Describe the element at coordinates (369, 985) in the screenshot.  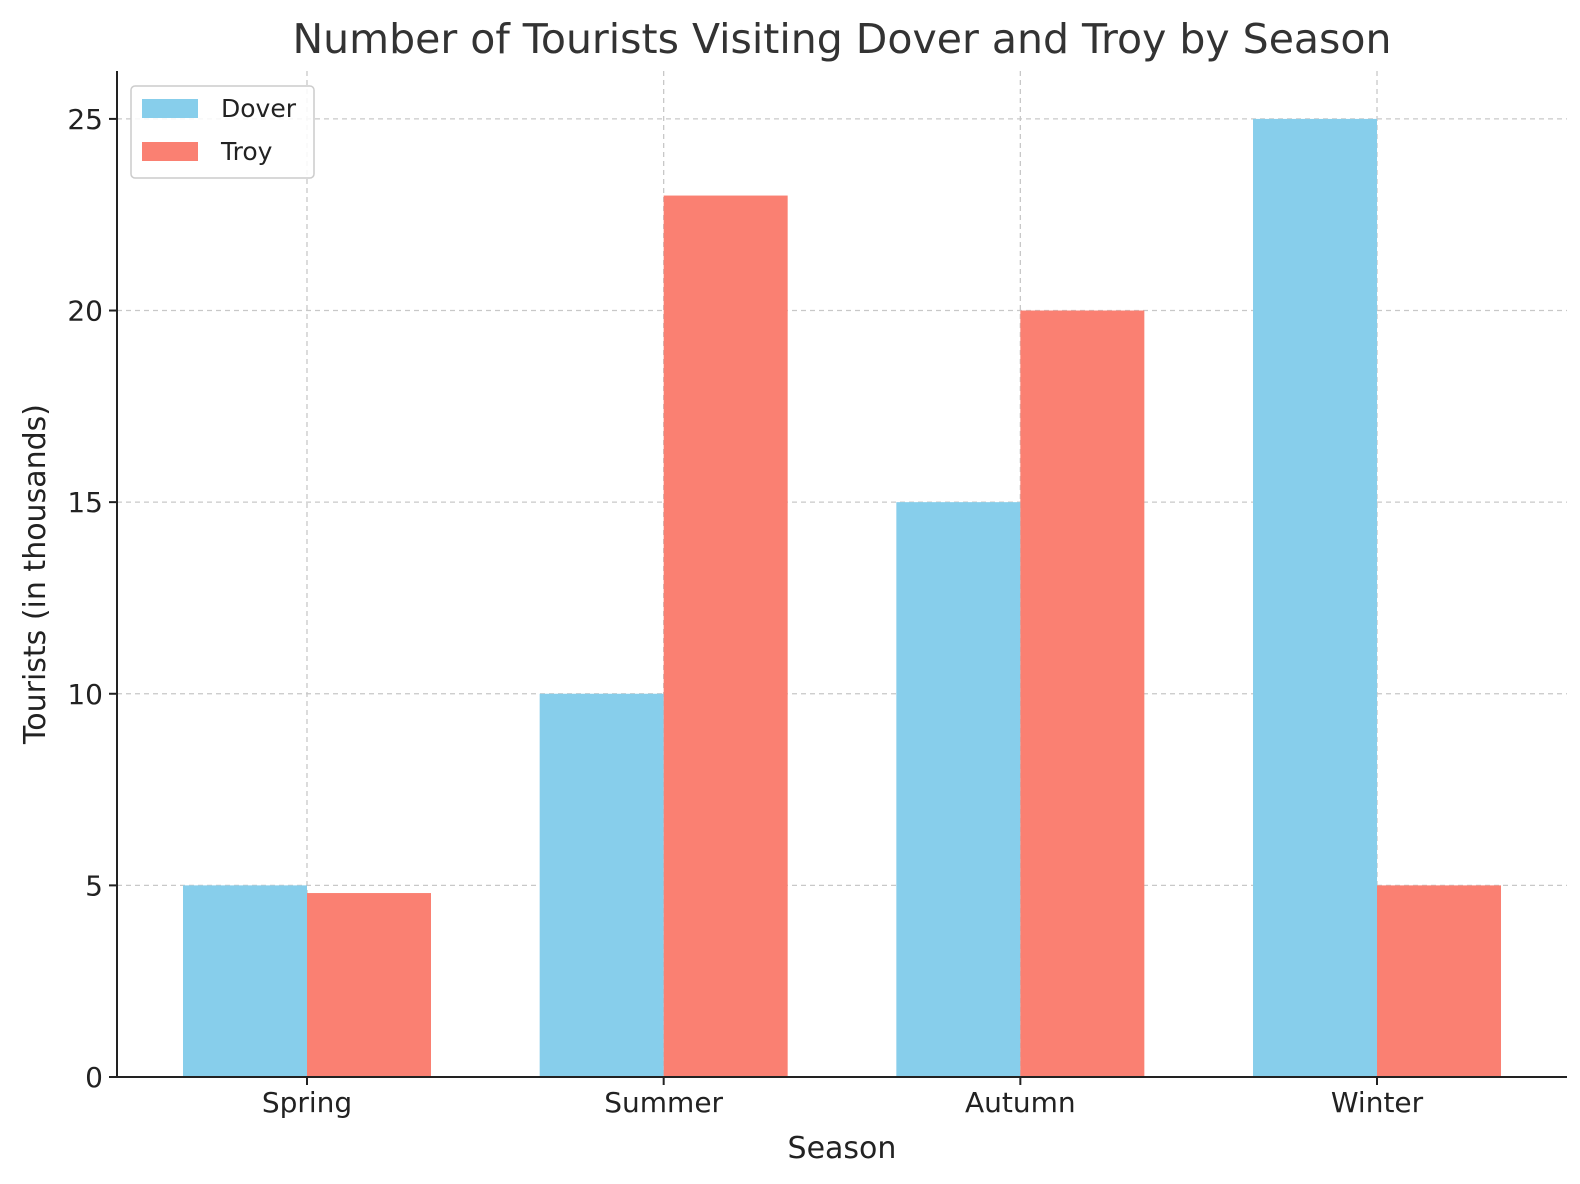
I see `bar-troy-spring` at that location.